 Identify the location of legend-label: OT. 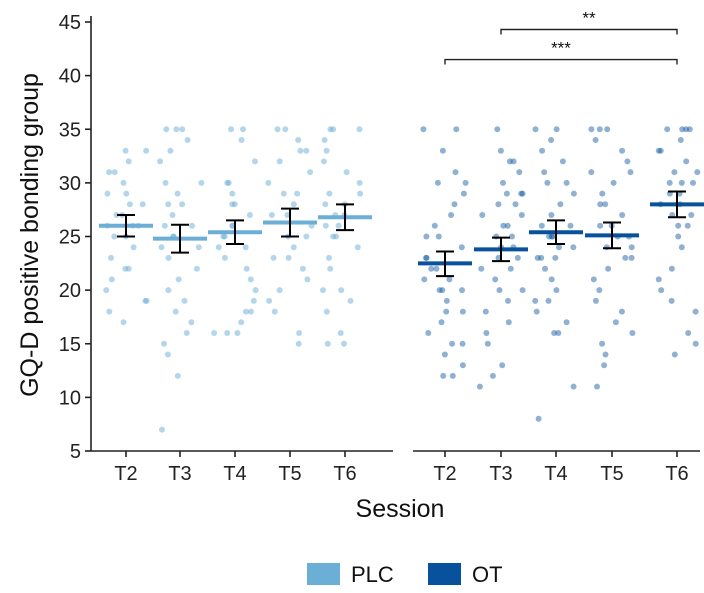
(487, 574).